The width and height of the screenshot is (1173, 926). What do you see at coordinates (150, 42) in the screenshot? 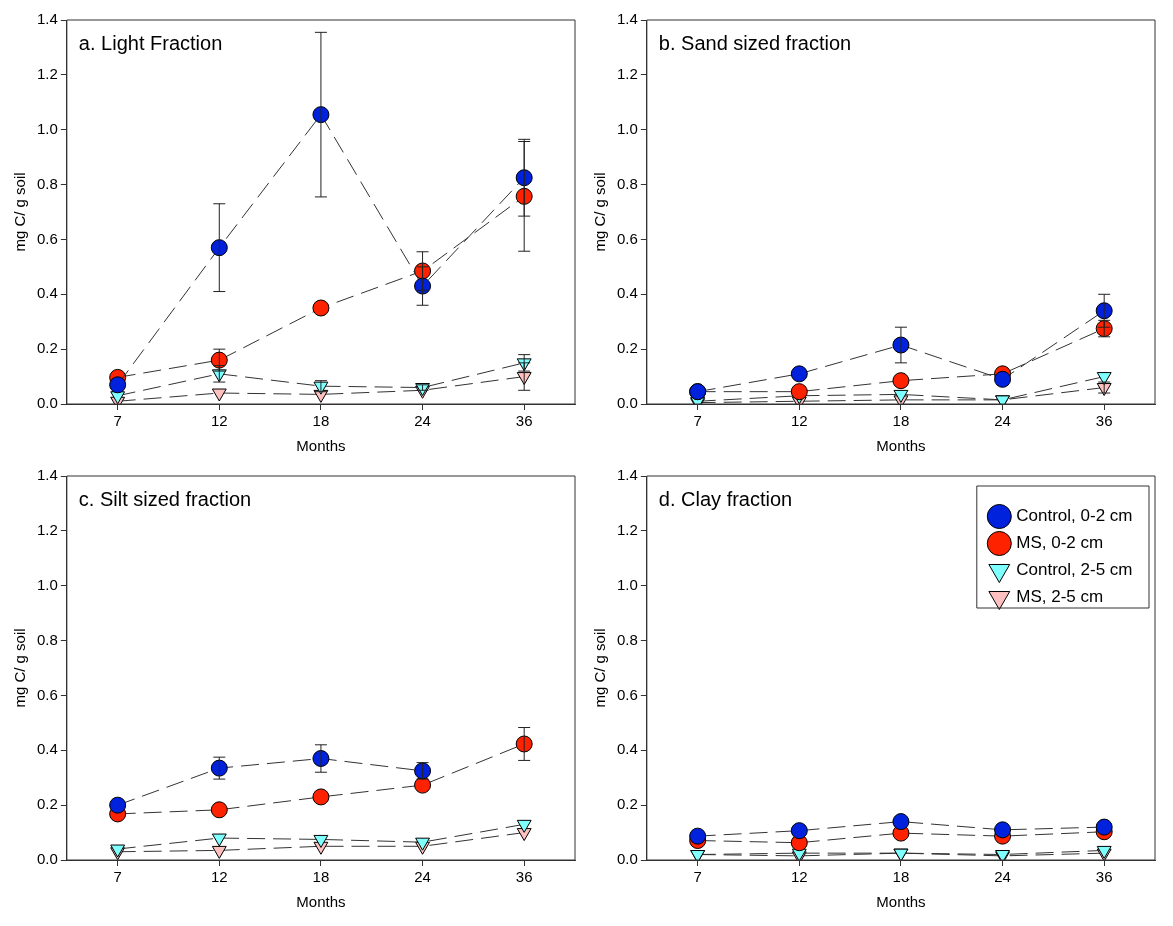
I see `text: a. Light Fraction` at bounding box center [150, 42].